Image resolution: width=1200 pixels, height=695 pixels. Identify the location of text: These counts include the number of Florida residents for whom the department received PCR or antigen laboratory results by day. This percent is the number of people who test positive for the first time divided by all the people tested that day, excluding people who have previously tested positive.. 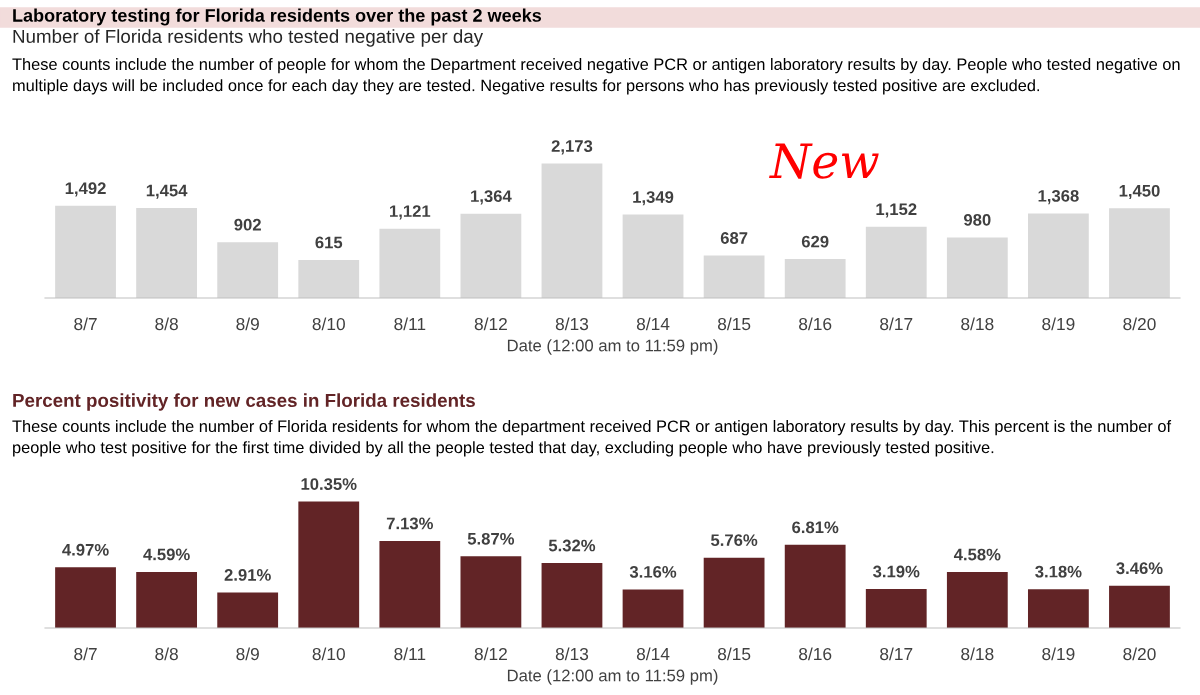
(592, 438).